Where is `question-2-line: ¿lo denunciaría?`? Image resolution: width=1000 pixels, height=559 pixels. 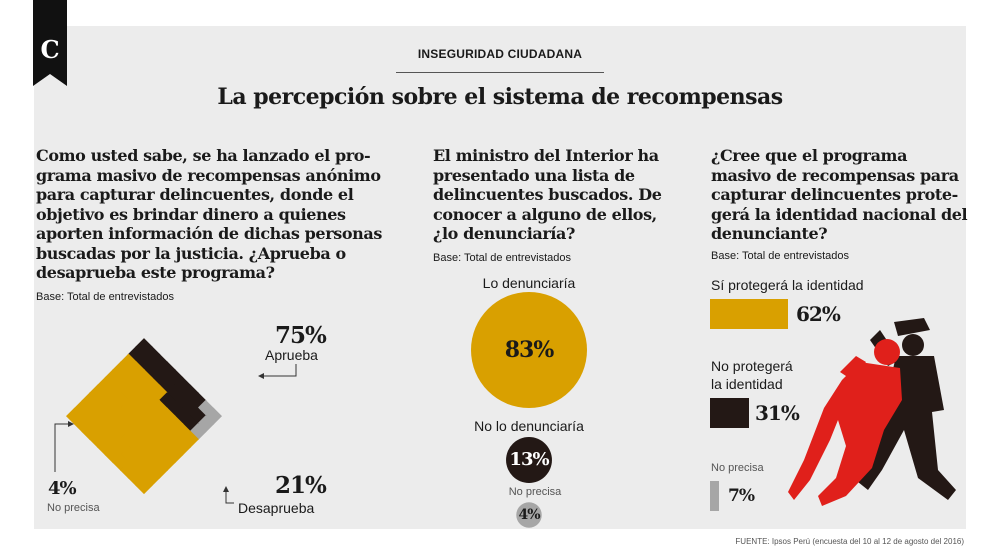 question-2-line: ¿lo denunciaría? is located at coordinates (504, 233).